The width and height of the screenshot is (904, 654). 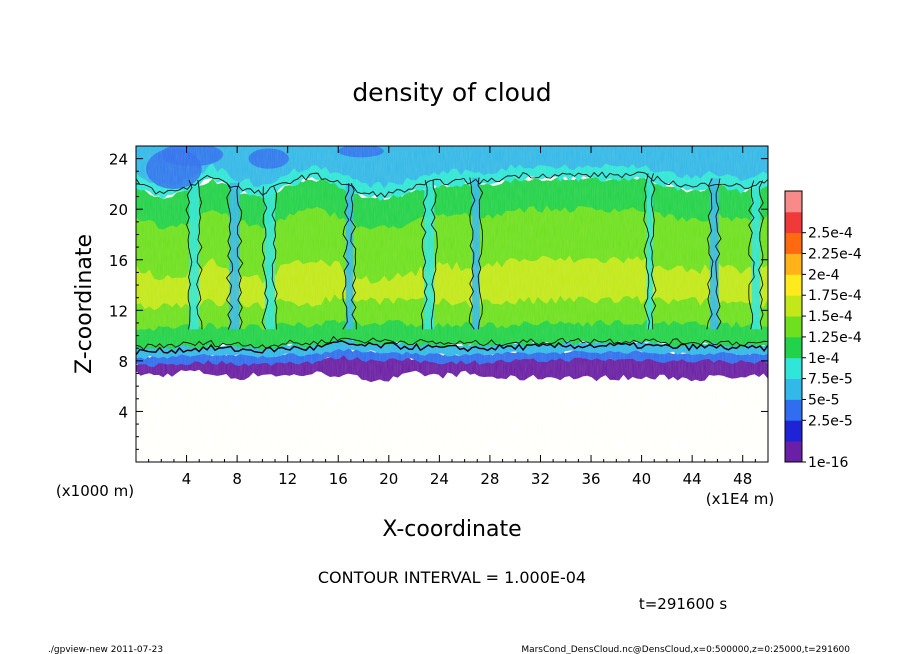 What do you see at coordinates (823, 401) in the screenshot?
I see `colorbar-label: 5e-5` at bounding box center [823, 401].